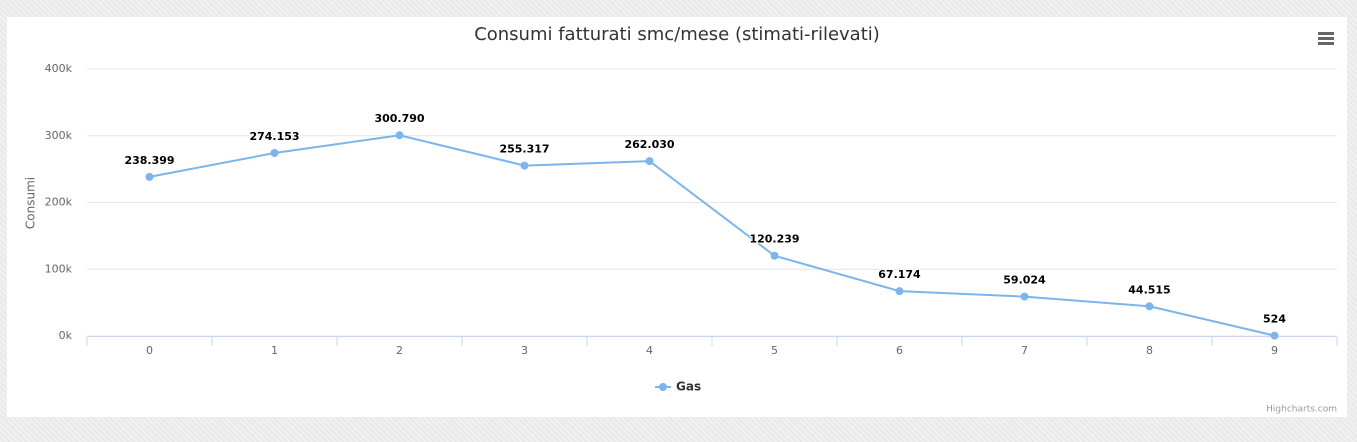  I want to click on data-label: 262.030, so click(649, 144).